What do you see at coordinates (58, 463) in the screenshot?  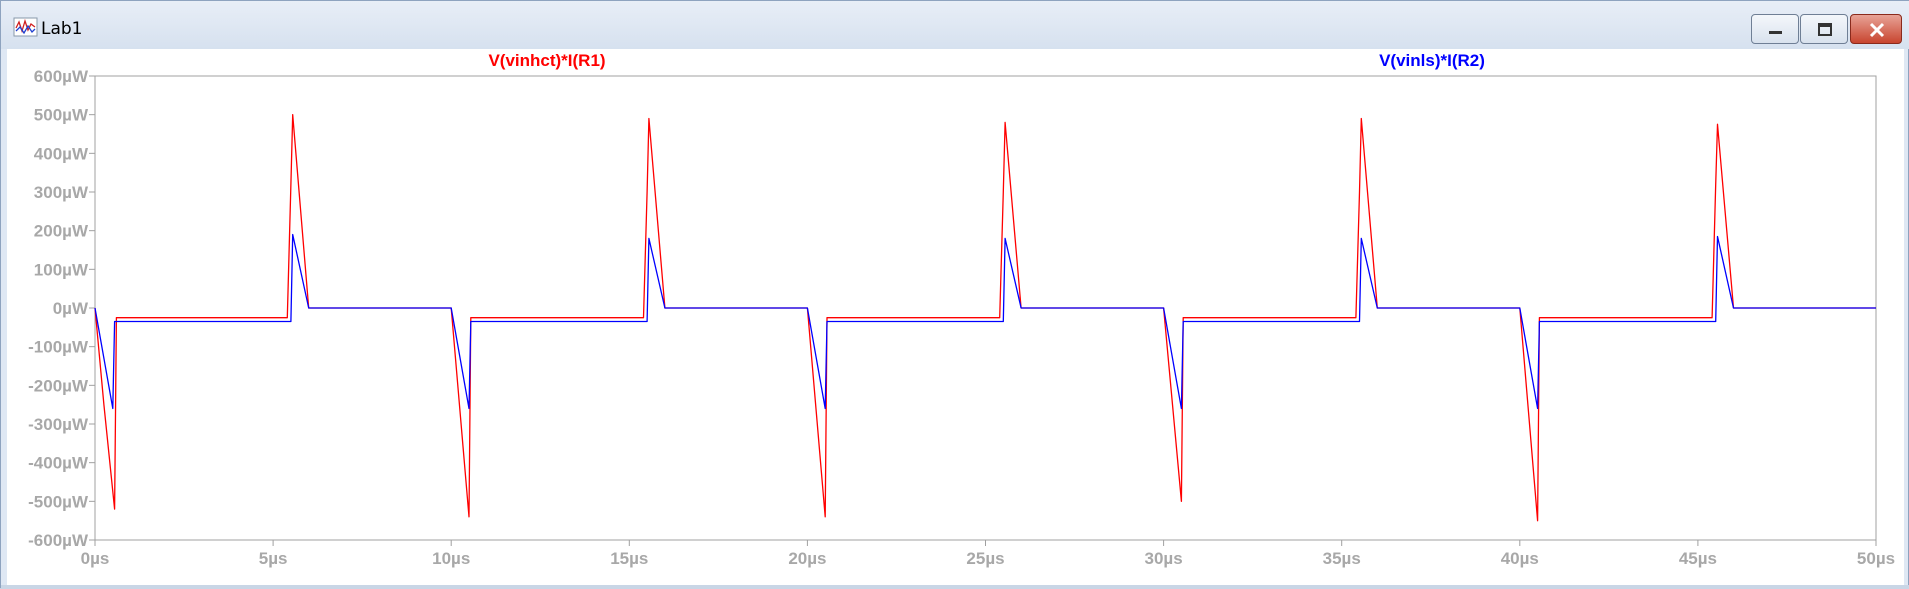 I see `y-tick-label: -400µW` at bounding box center [58, 463].